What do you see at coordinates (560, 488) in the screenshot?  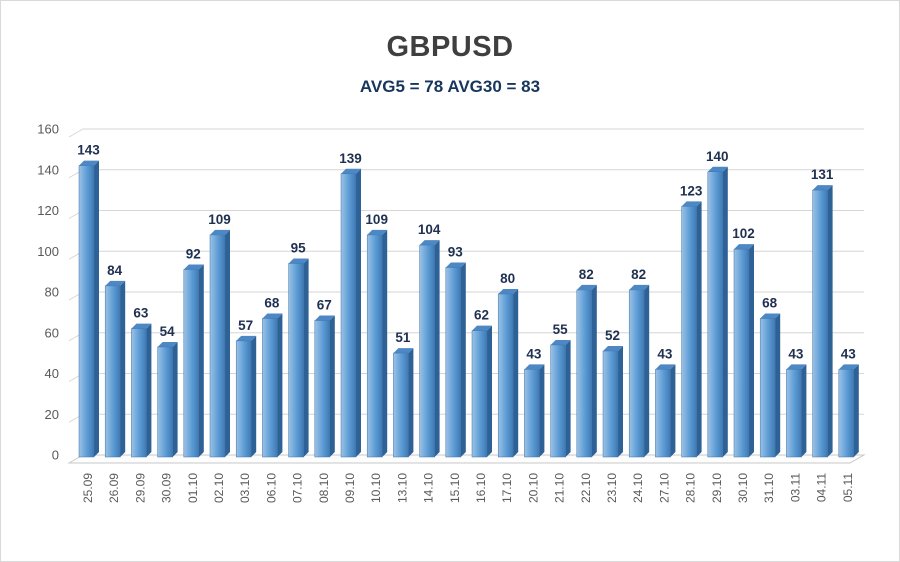 I see `x-axis-tick-label: 21.10` at bounding box center [560, 488].